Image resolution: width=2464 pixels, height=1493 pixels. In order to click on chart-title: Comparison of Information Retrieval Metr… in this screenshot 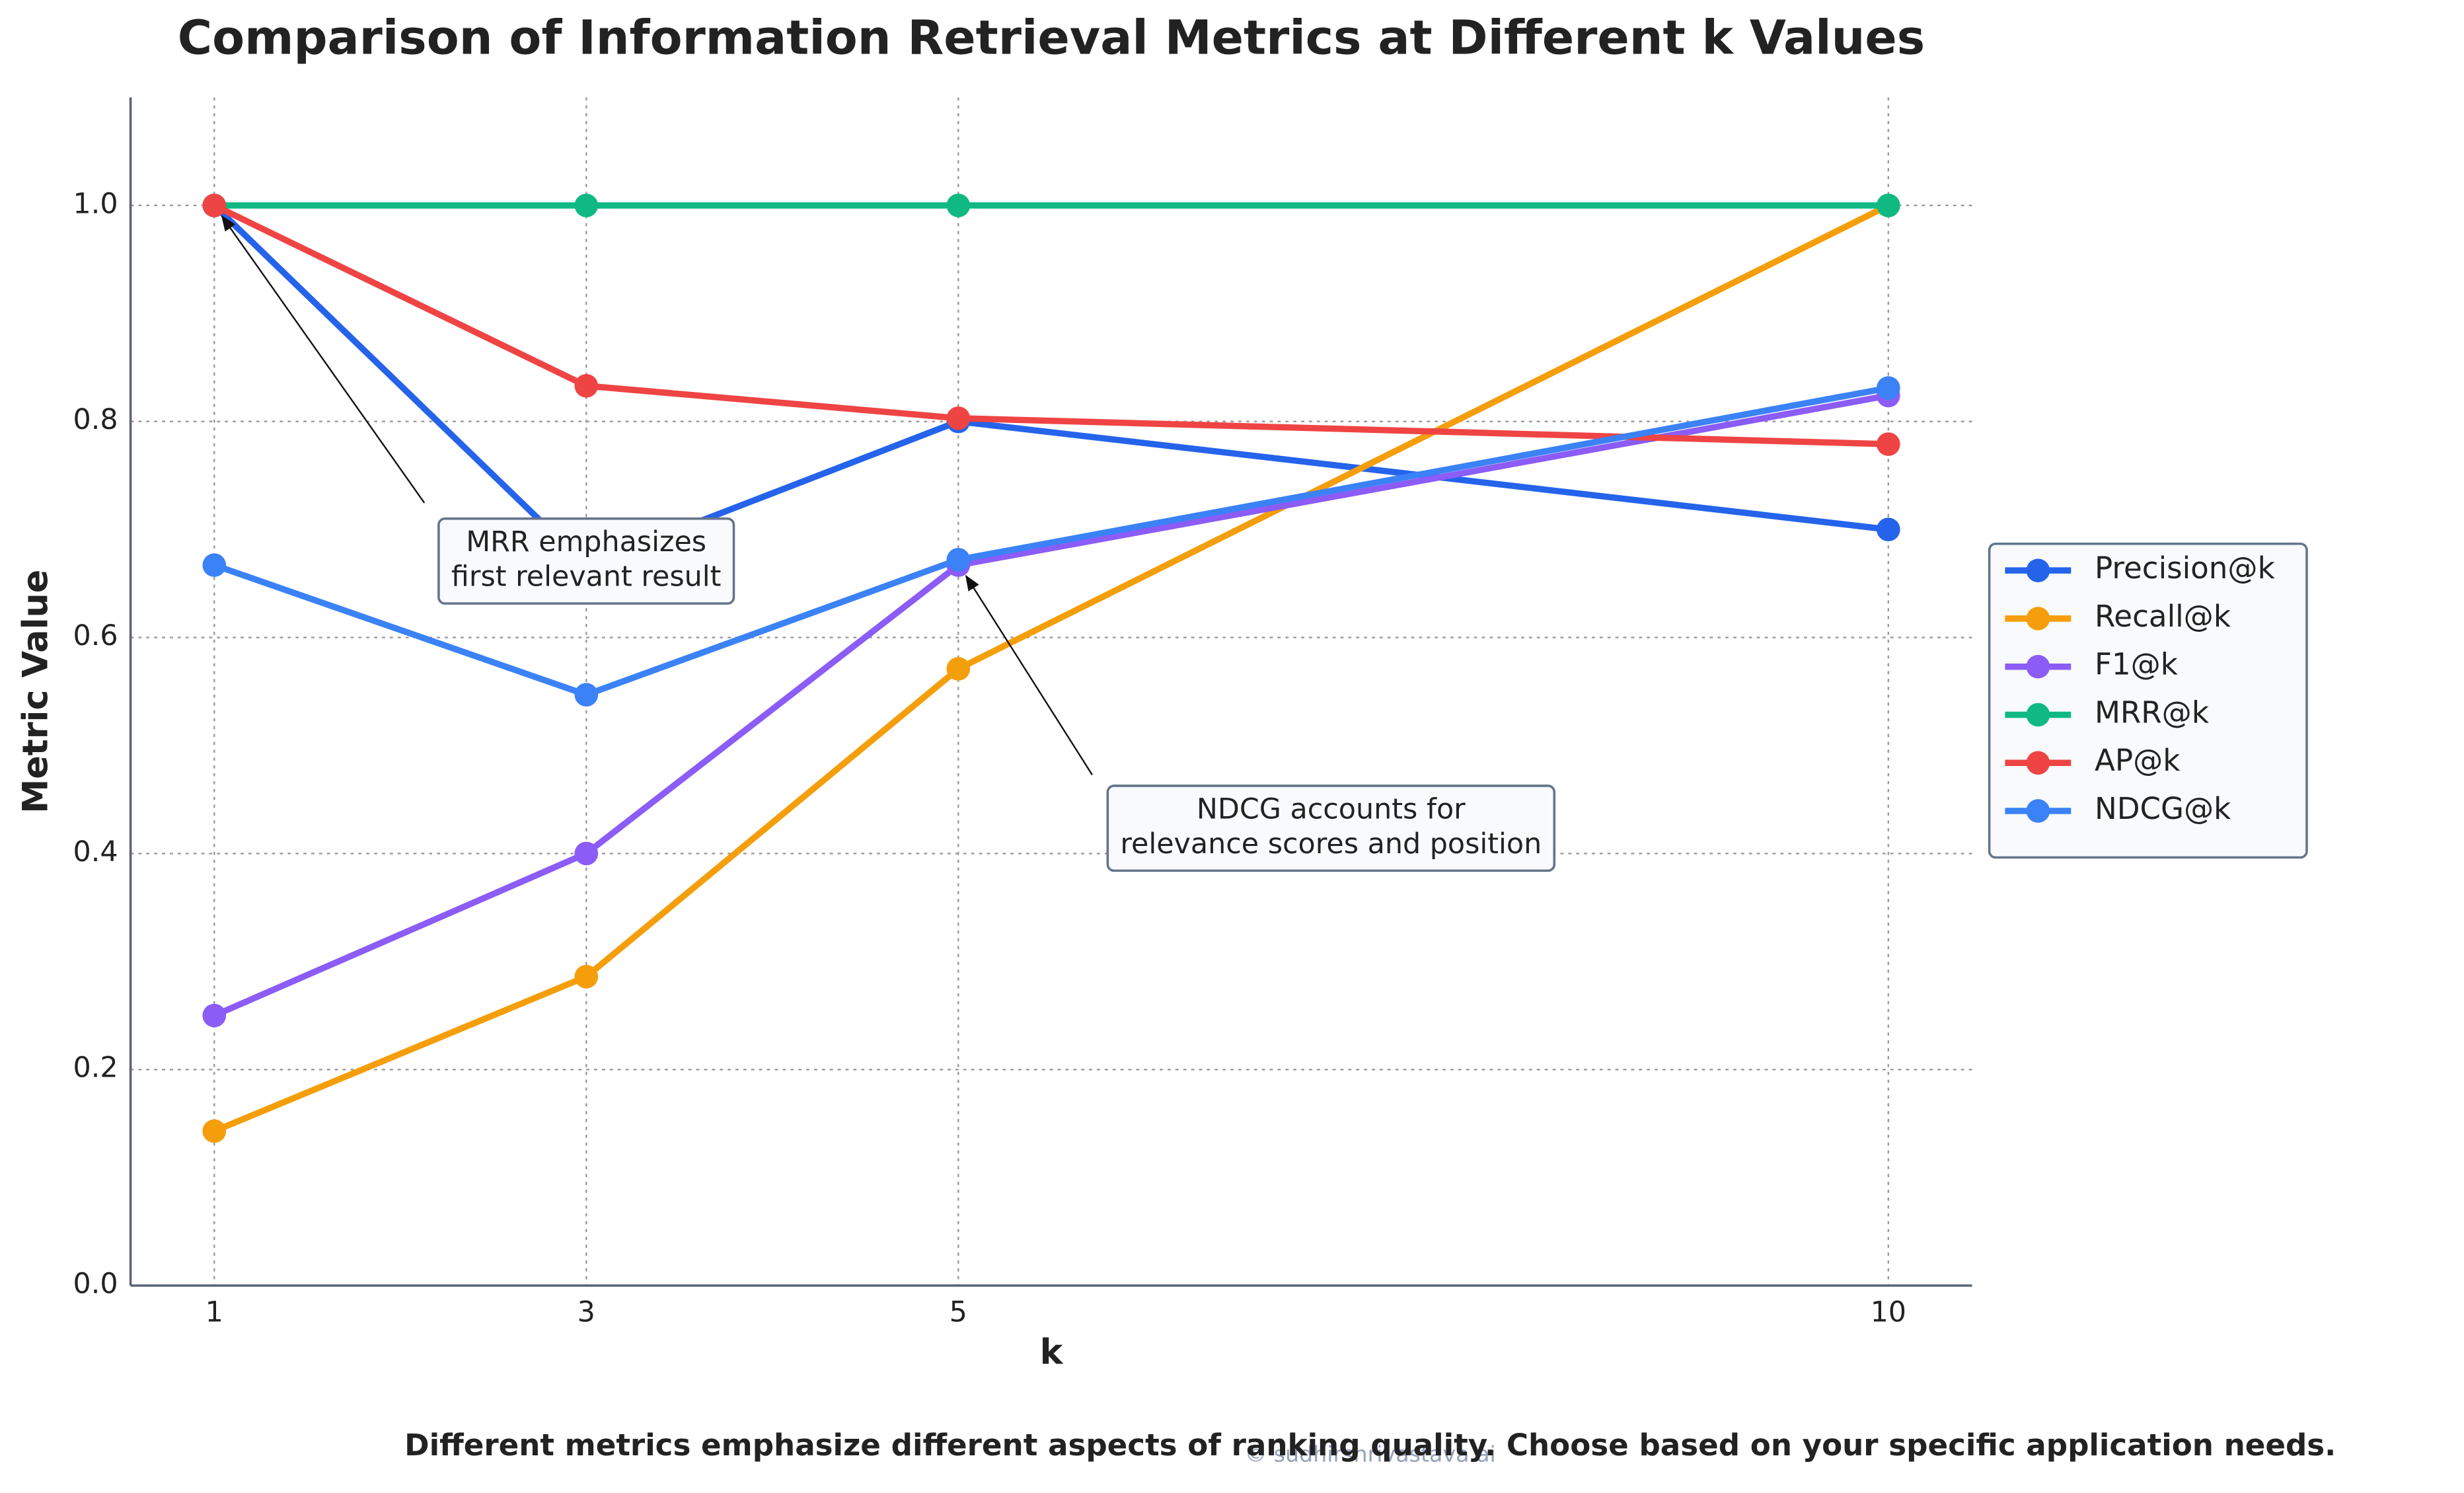, I will do `click(1051, 37)`.